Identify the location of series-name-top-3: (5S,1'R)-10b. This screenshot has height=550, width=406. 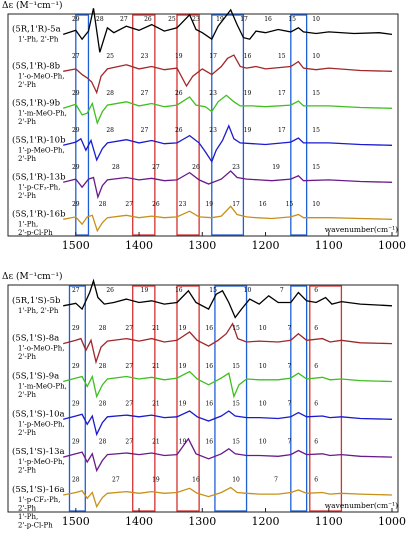
(39, 139).